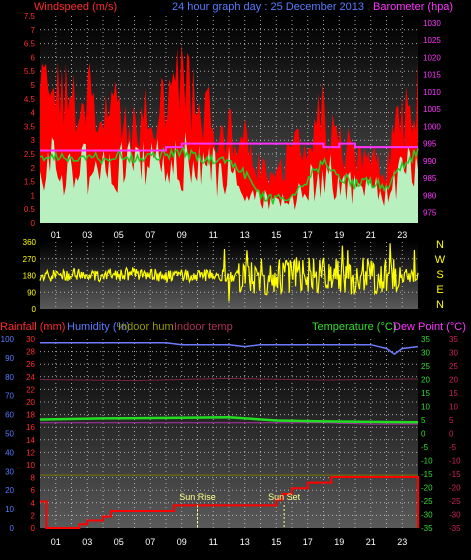 The width and height of the screenshot is (471, 560). Describe the element at coordinates (30, 402) in the screenshot. I see `humidity-tick-label: 20` at that location.